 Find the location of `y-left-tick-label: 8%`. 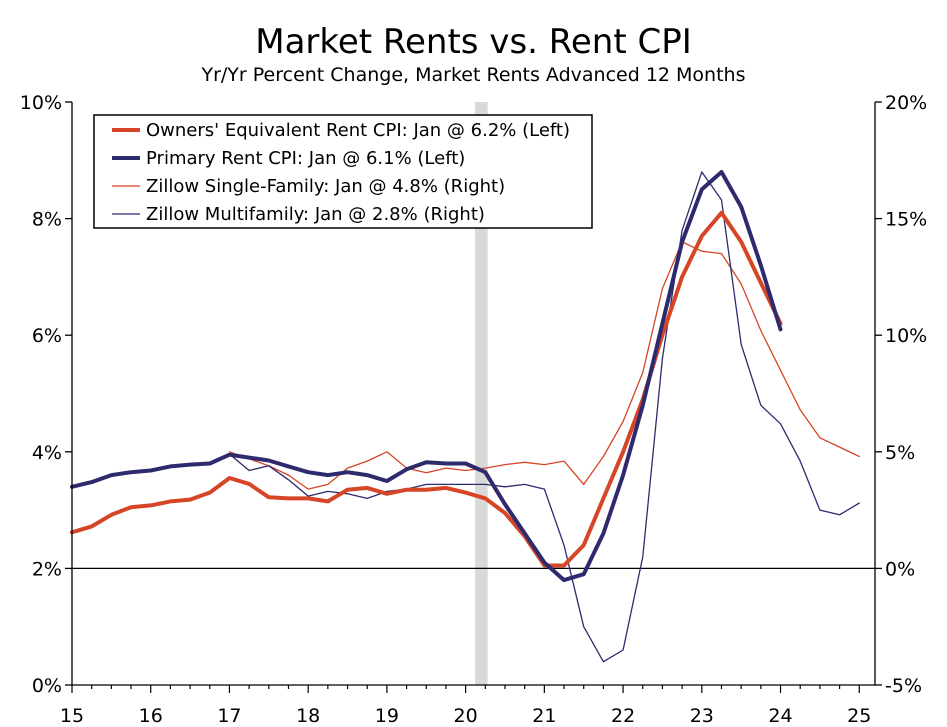

y-left-tick-label: 8% is located at coordinates (47, 220).